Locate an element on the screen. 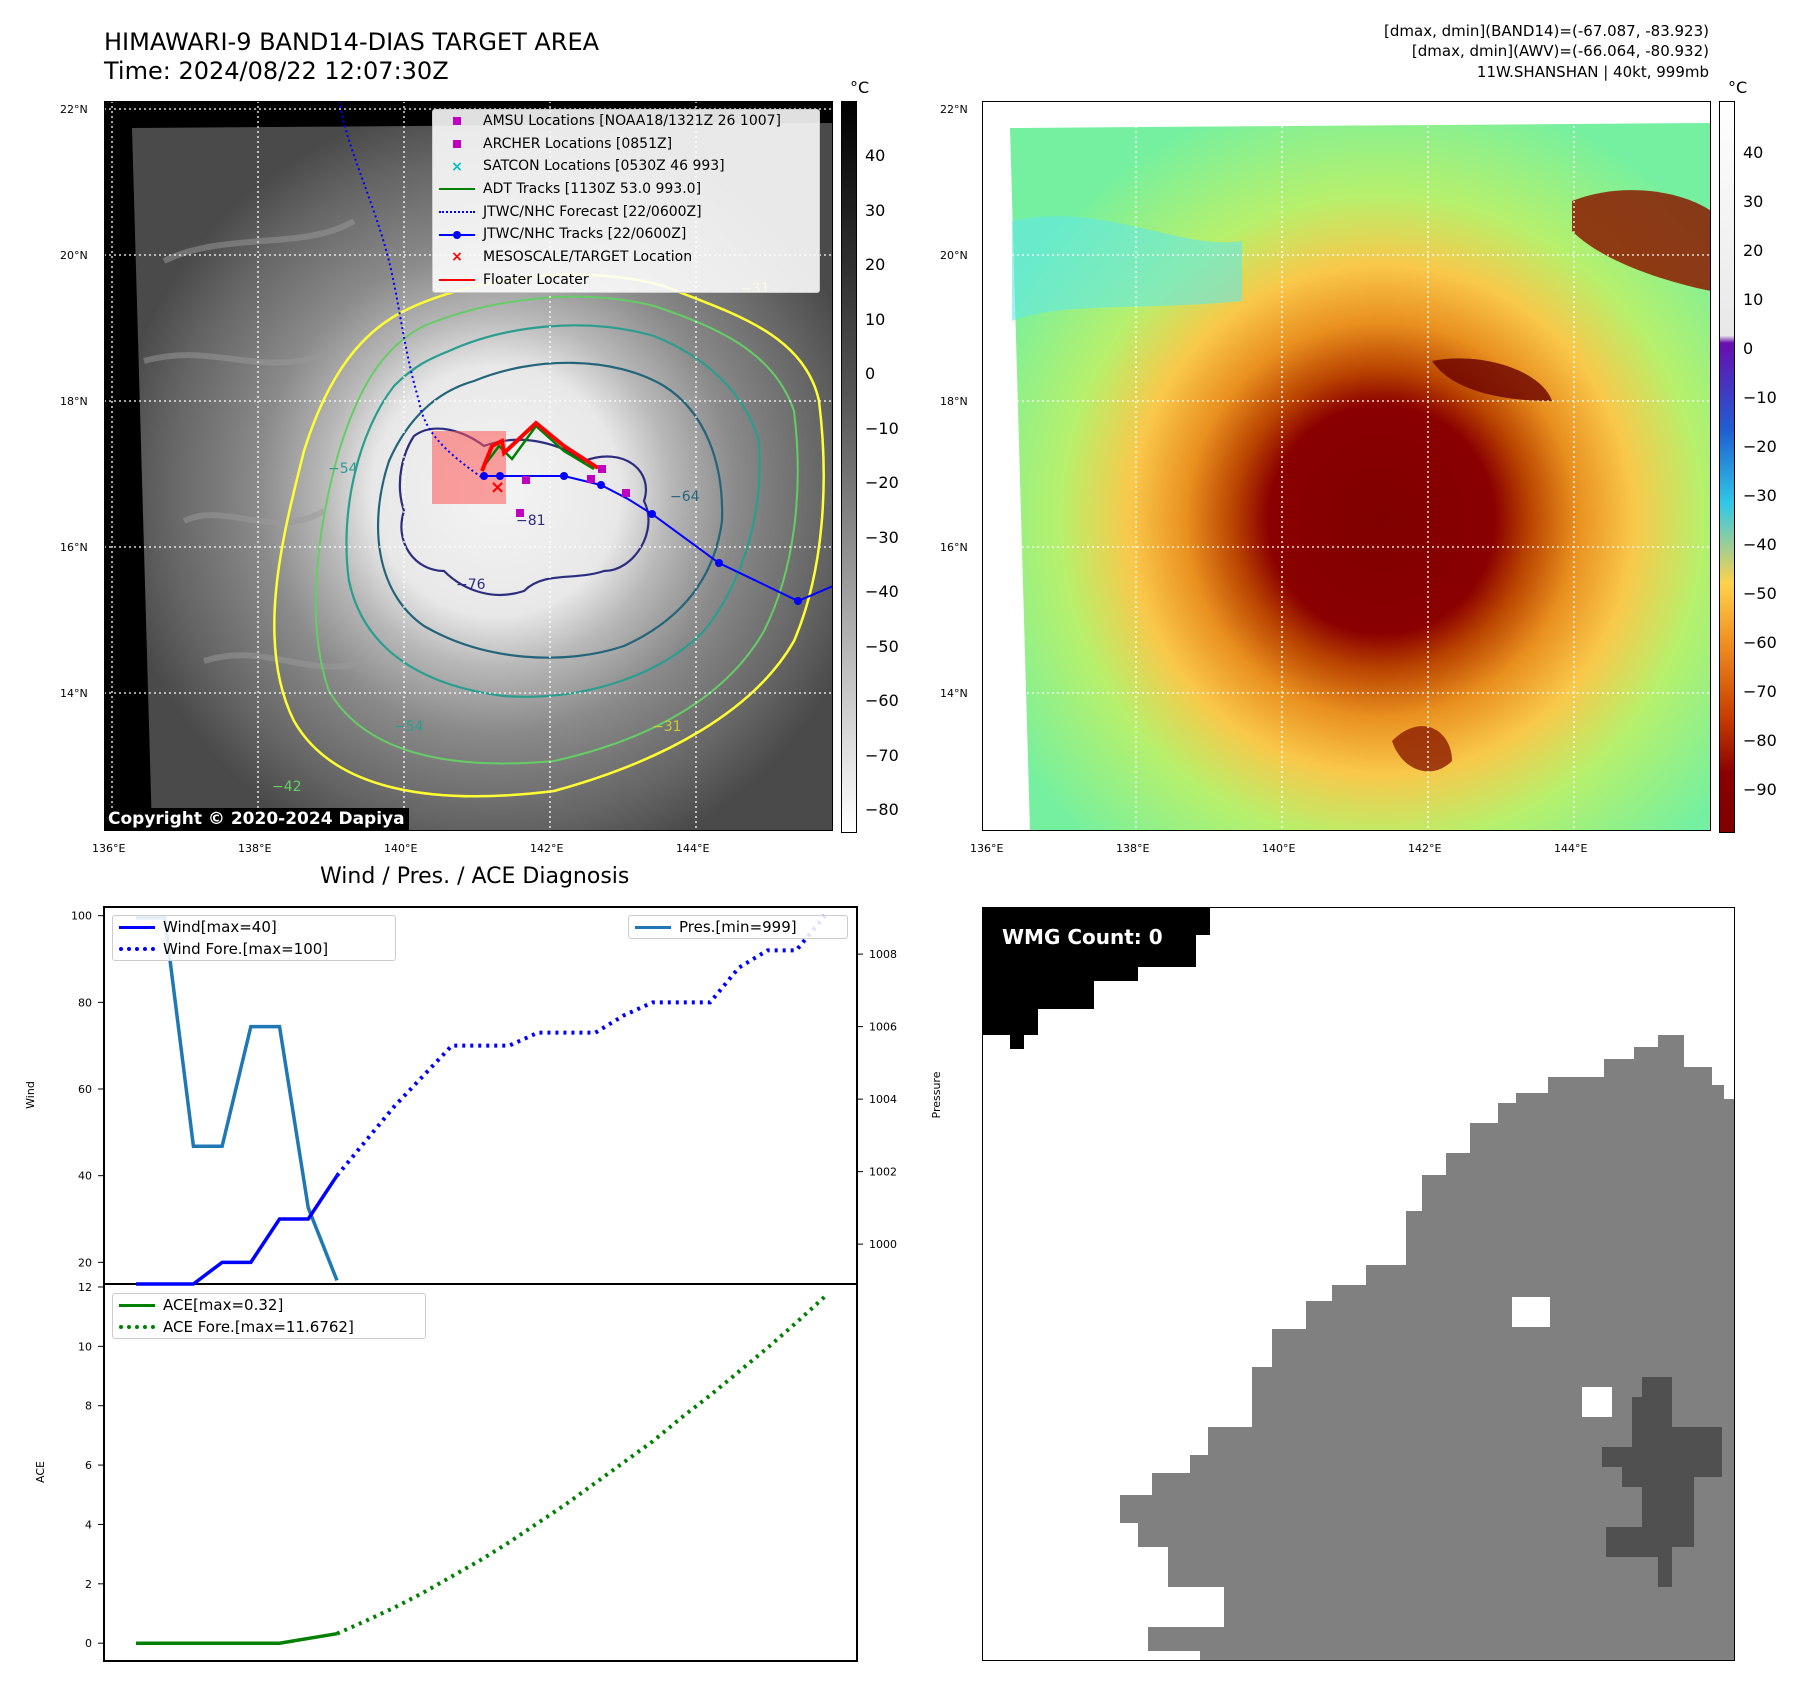 This screenshot has width=1797, height=1690. ace-ylabel: ACE is located at coordinates (40, 1472).